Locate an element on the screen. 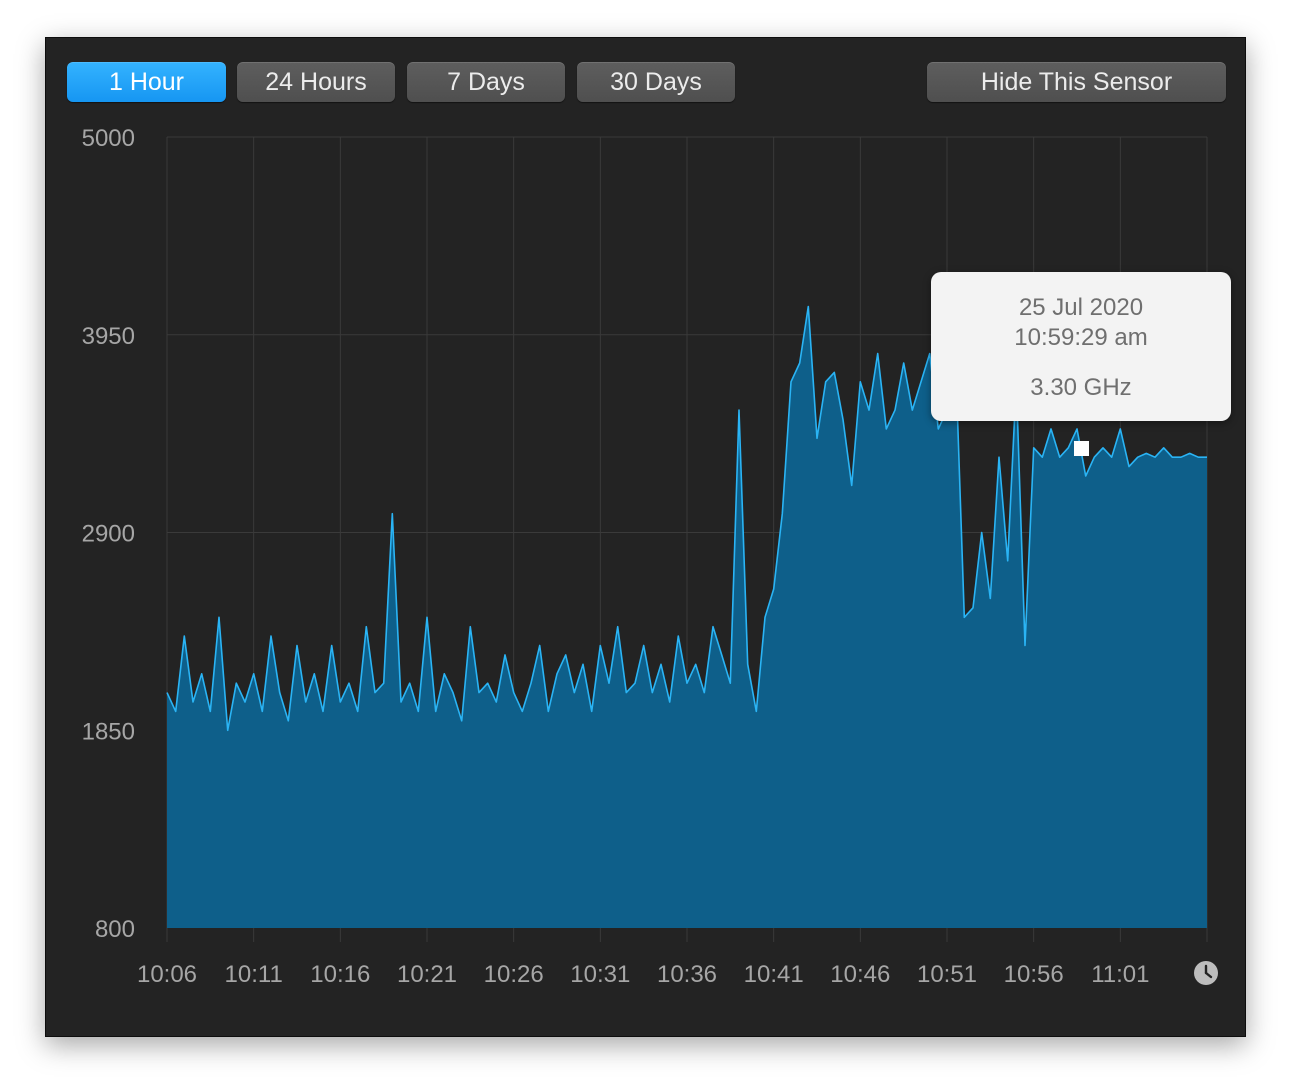 The height and width of the screenshot is (1092, 1292). x-tick-label: 10:06 is located at coordinates (167, 974).